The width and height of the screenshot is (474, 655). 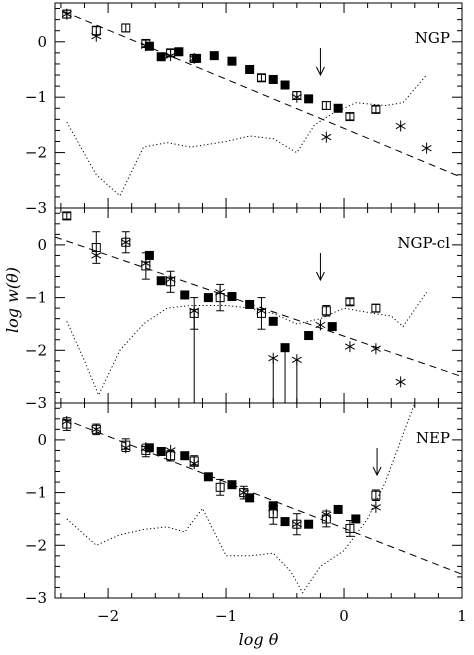 I want to click on shared-x-axis: −2 −1 0 1, so click(x=282, y=616).